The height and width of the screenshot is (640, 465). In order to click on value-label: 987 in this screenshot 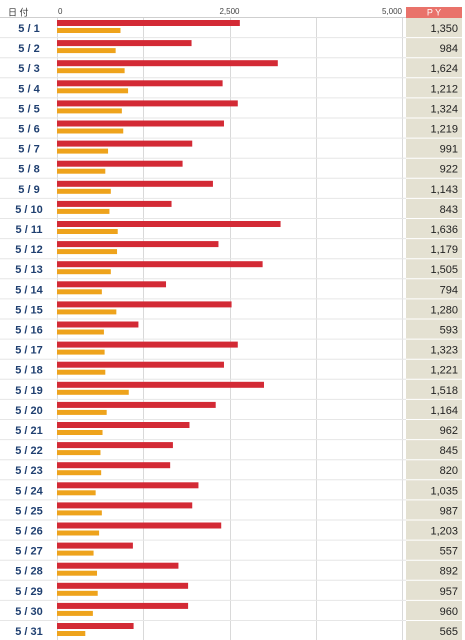, I will do `click(449, 511)`.